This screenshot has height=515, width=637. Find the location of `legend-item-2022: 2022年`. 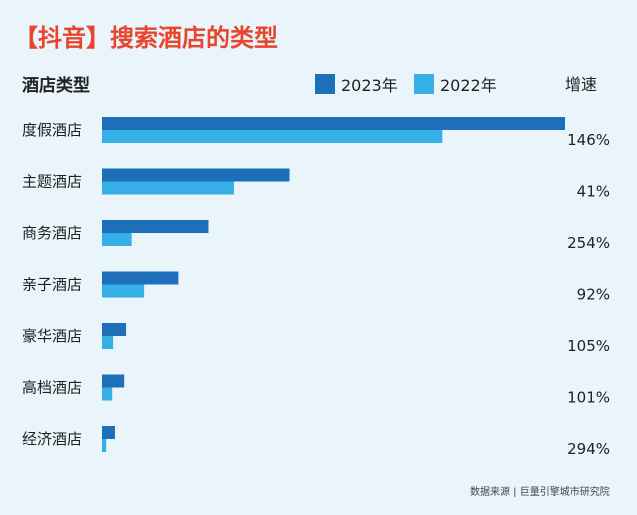

legend-item-2022: 2022年 is located at coordinates (455, 84).